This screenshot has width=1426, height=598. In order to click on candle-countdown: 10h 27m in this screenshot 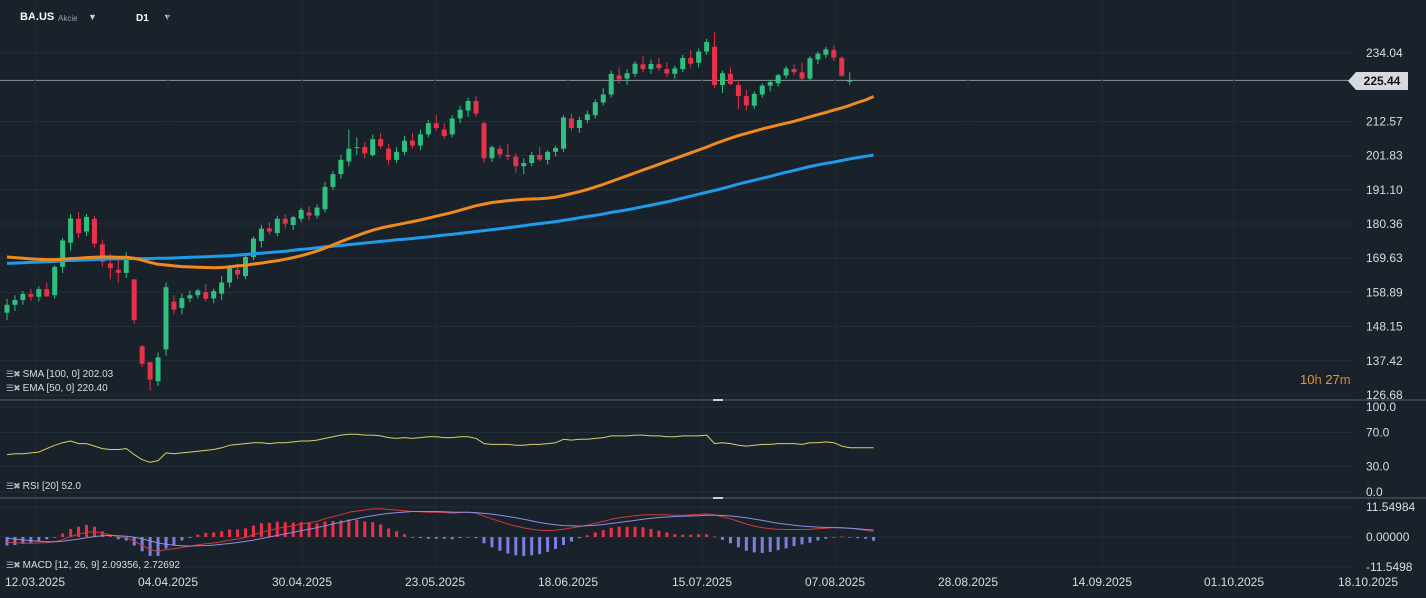, I will do `click(1325, 379)`.